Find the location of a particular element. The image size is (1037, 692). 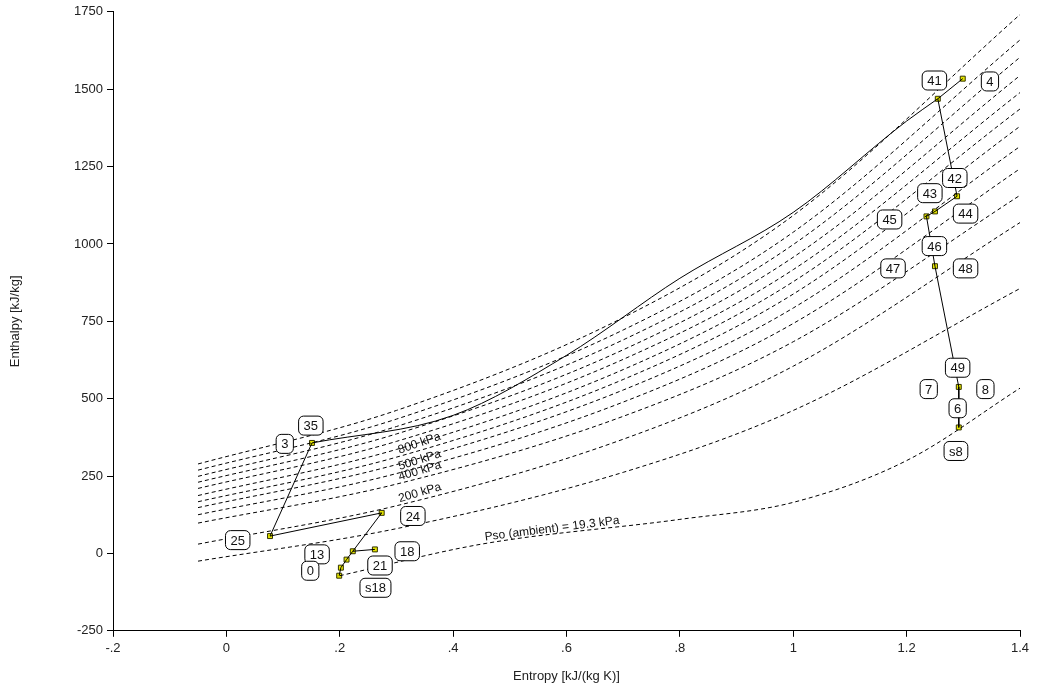

annotation: 3 is located at coordinates (285, 444).